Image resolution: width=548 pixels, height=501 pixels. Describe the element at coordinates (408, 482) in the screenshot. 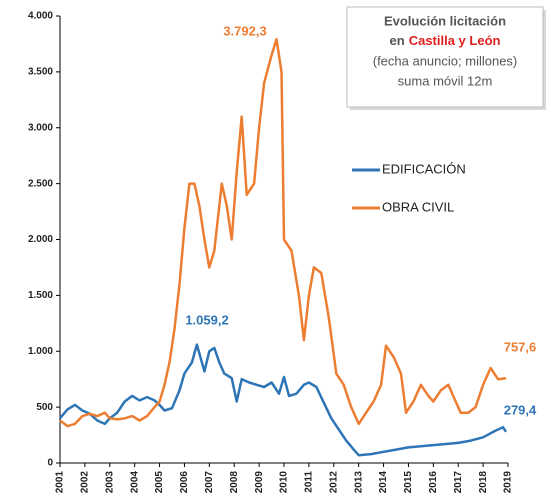

I see `x-tick-label: 2015` at that location.